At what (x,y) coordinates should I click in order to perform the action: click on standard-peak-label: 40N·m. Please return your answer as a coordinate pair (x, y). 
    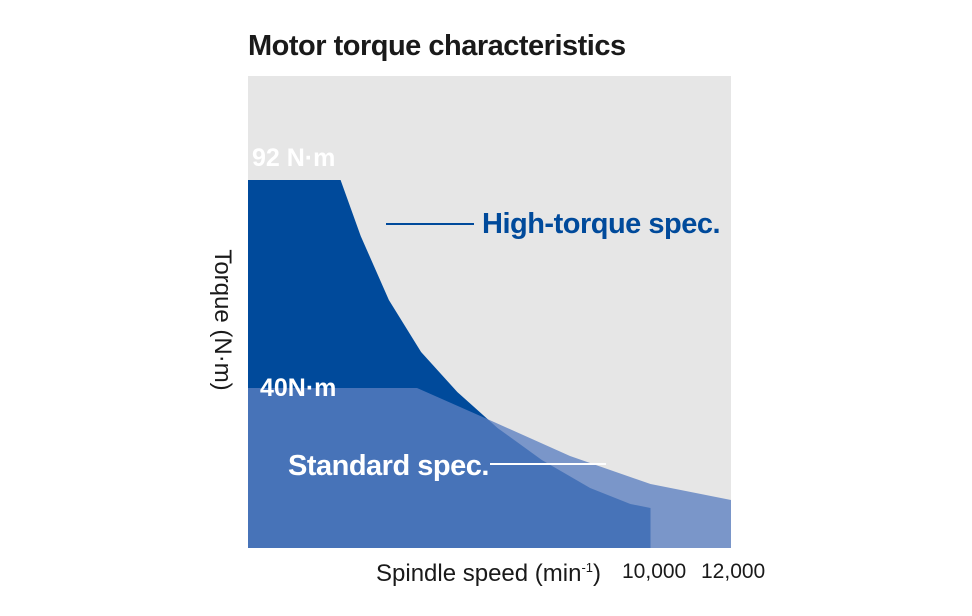
    Looking at the image, I should click on (298, 388).